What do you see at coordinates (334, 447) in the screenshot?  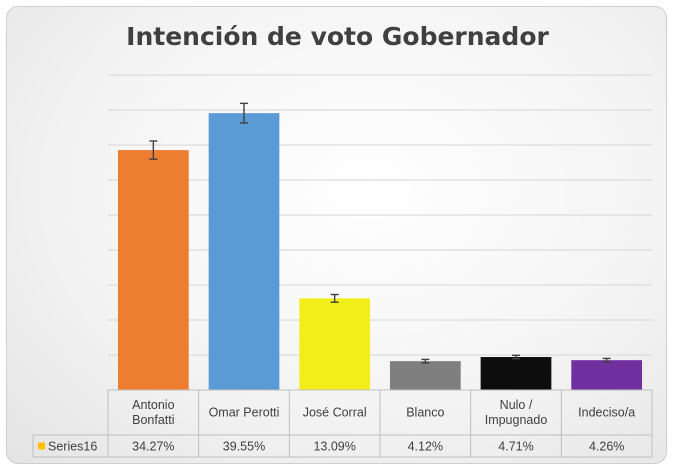 I see `value-label: 13.09%` at bounding box center [334, 447].